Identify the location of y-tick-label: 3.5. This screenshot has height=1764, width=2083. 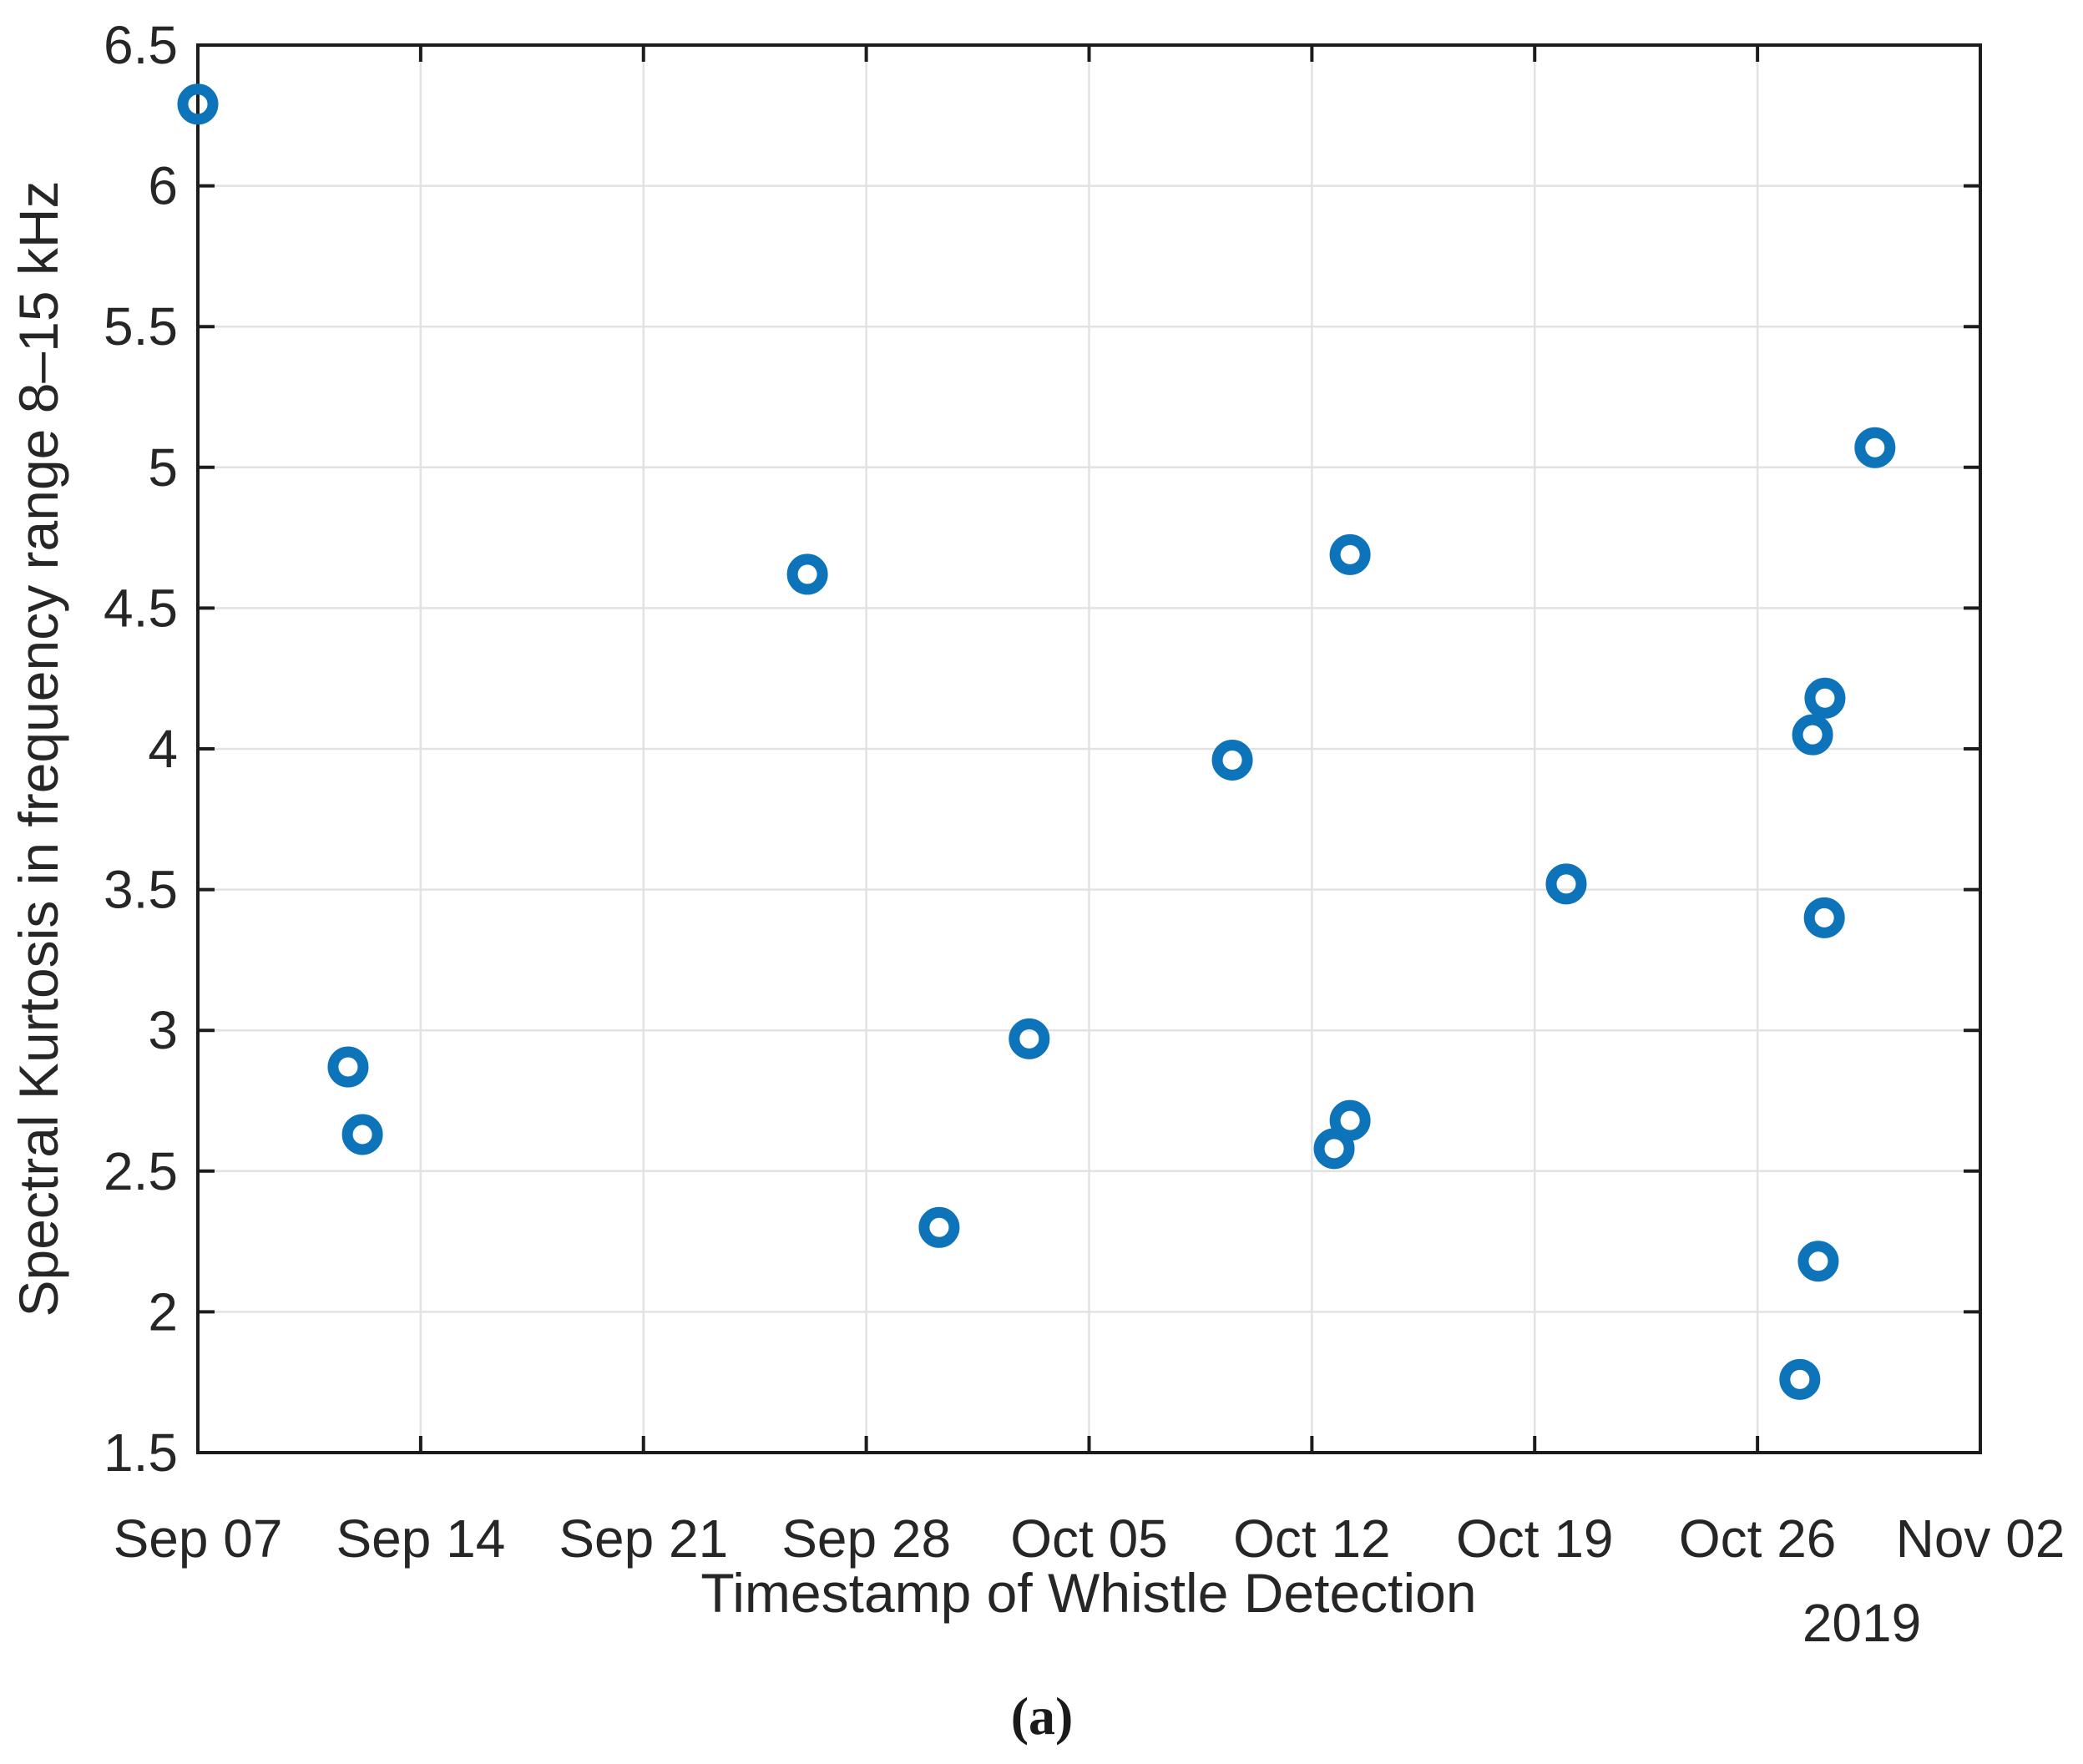
(141, 890).